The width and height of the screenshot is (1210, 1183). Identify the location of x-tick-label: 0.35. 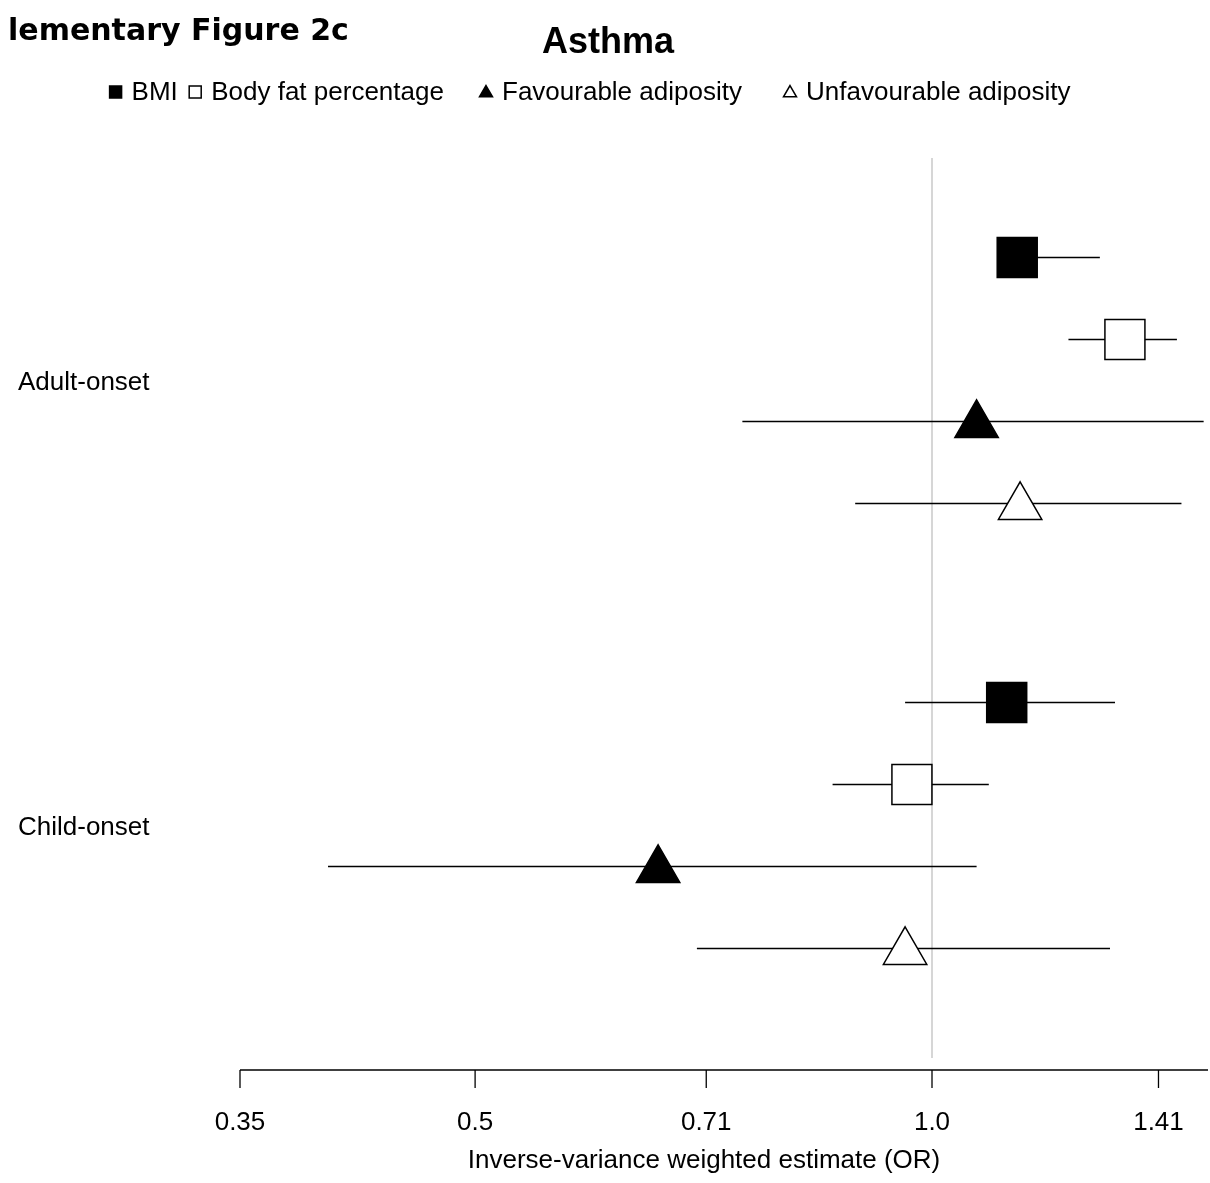
(240, 1121).